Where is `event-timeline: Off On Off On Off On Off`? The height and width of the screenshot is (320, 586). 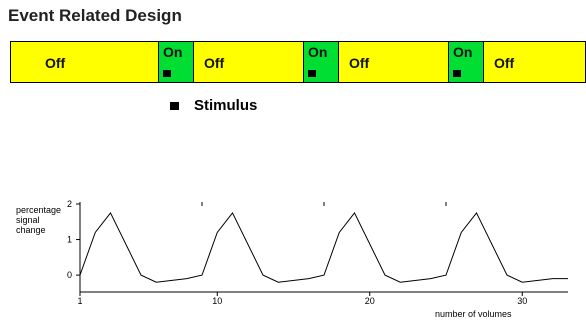 event-timeline: Off On Off On Off On Off is located at coordinates (298, 62).